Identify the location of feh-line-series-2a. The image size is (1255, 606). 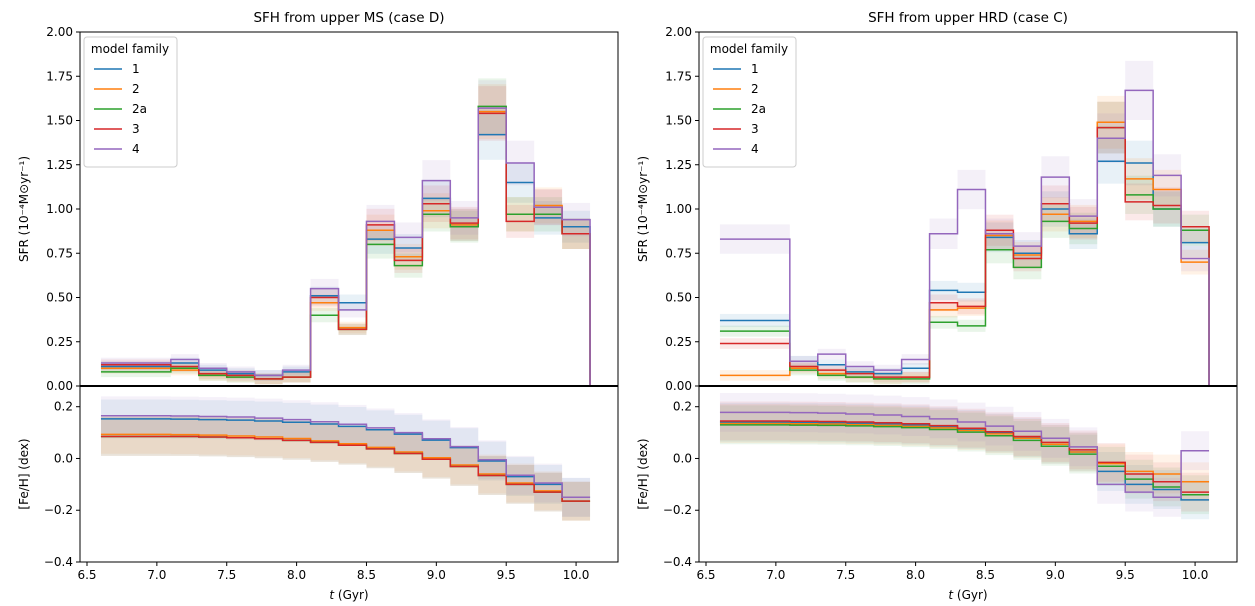
(964, 460).